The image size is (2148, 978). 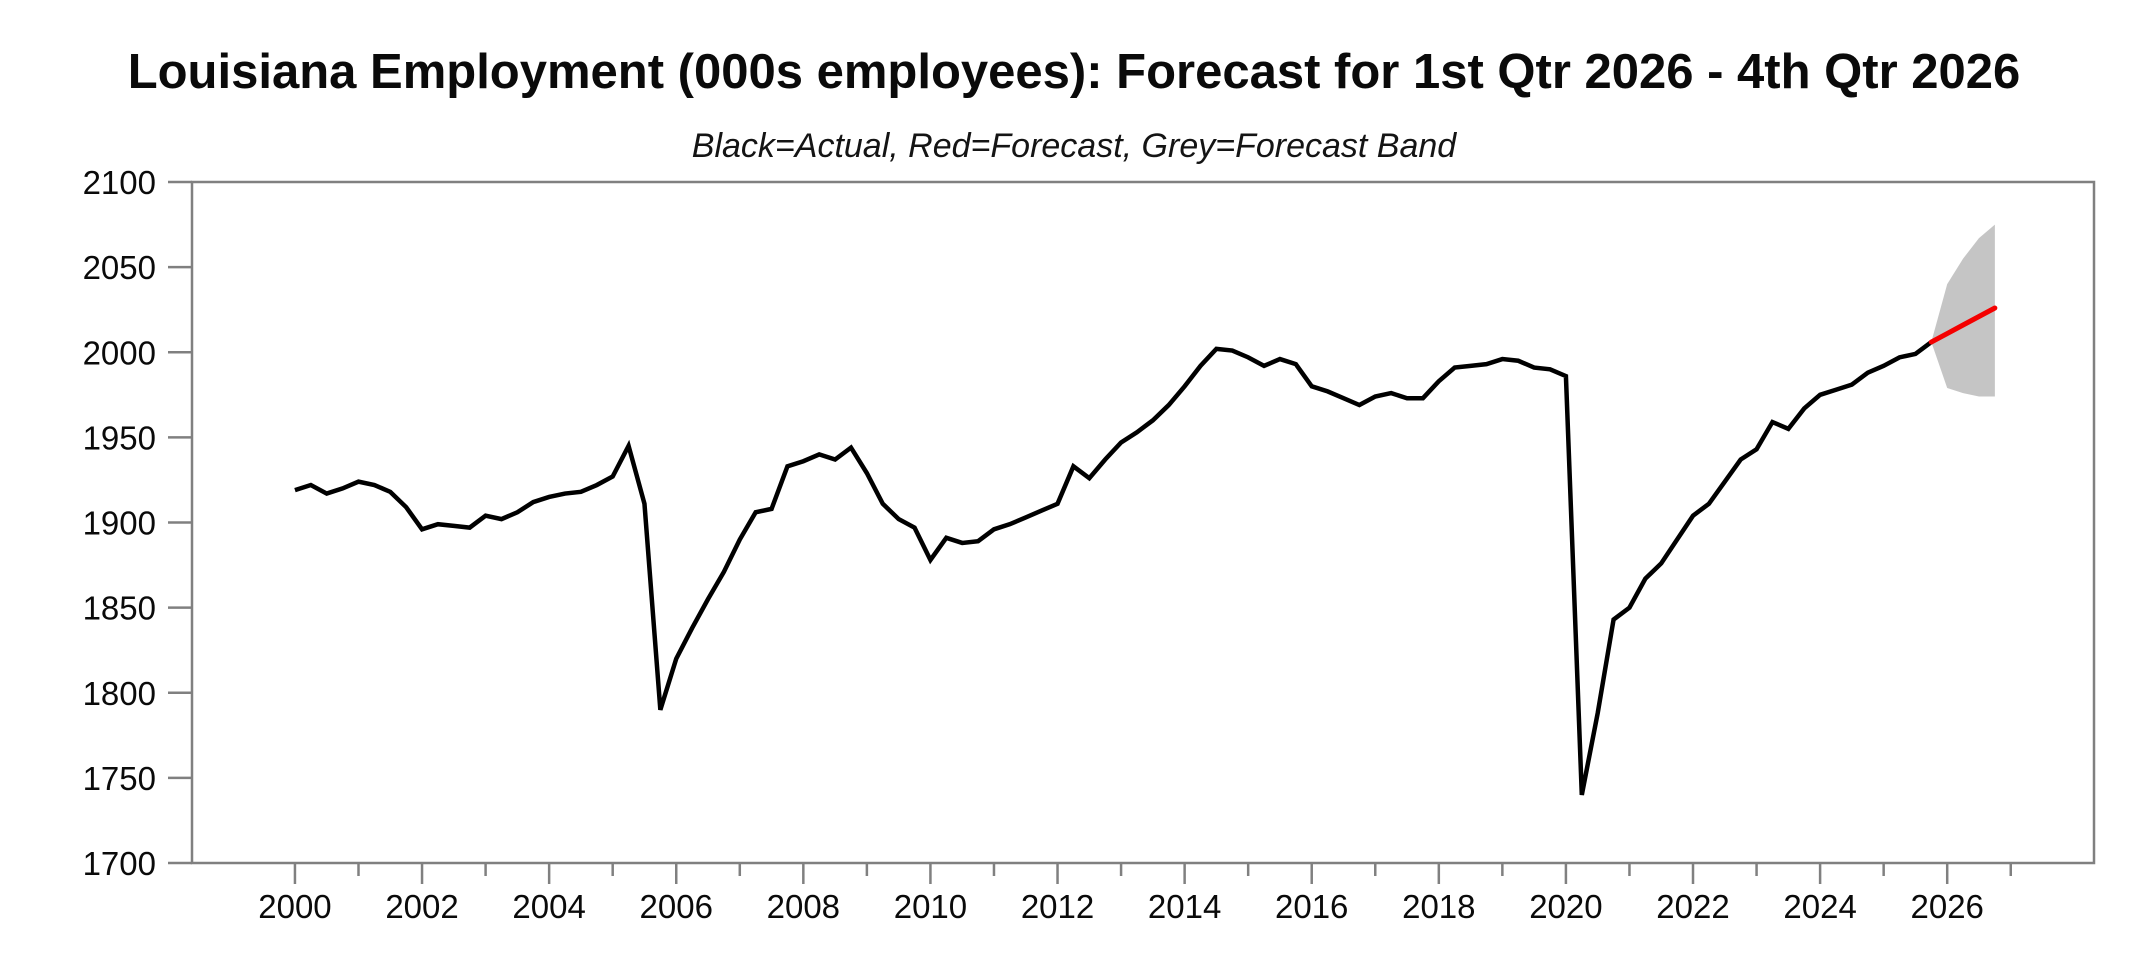 What do you see at coordinates (421, 906) in the screenshot?
I see `x-axis-tick-label: 2002` at bounding box center [421, 906].